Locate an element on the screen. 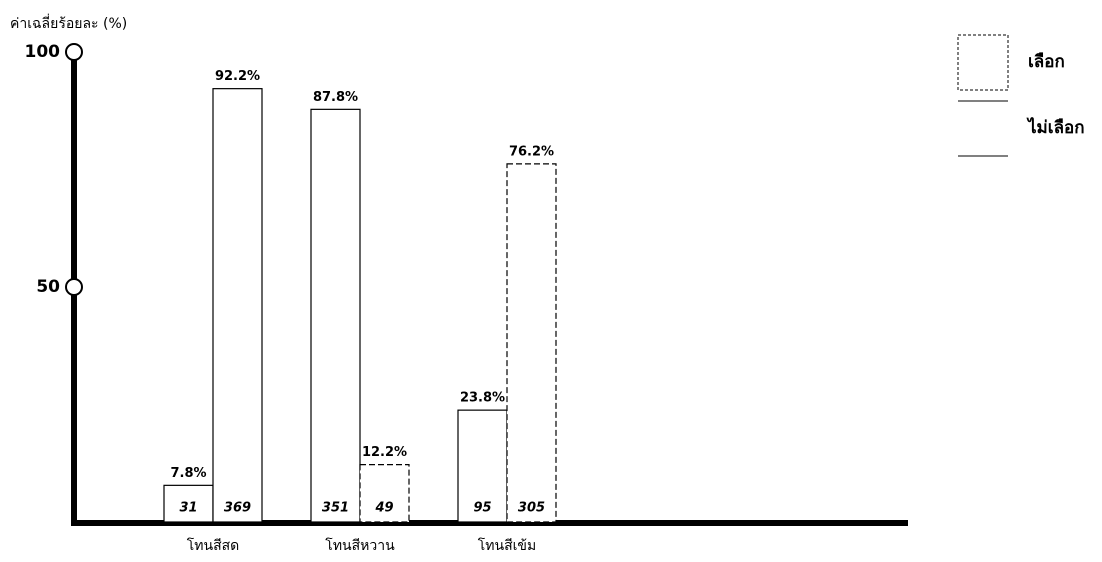 Image resolution: width=1102 pixels, height=562 pixels. count-label: 31 is located at coordinates (188, 508).